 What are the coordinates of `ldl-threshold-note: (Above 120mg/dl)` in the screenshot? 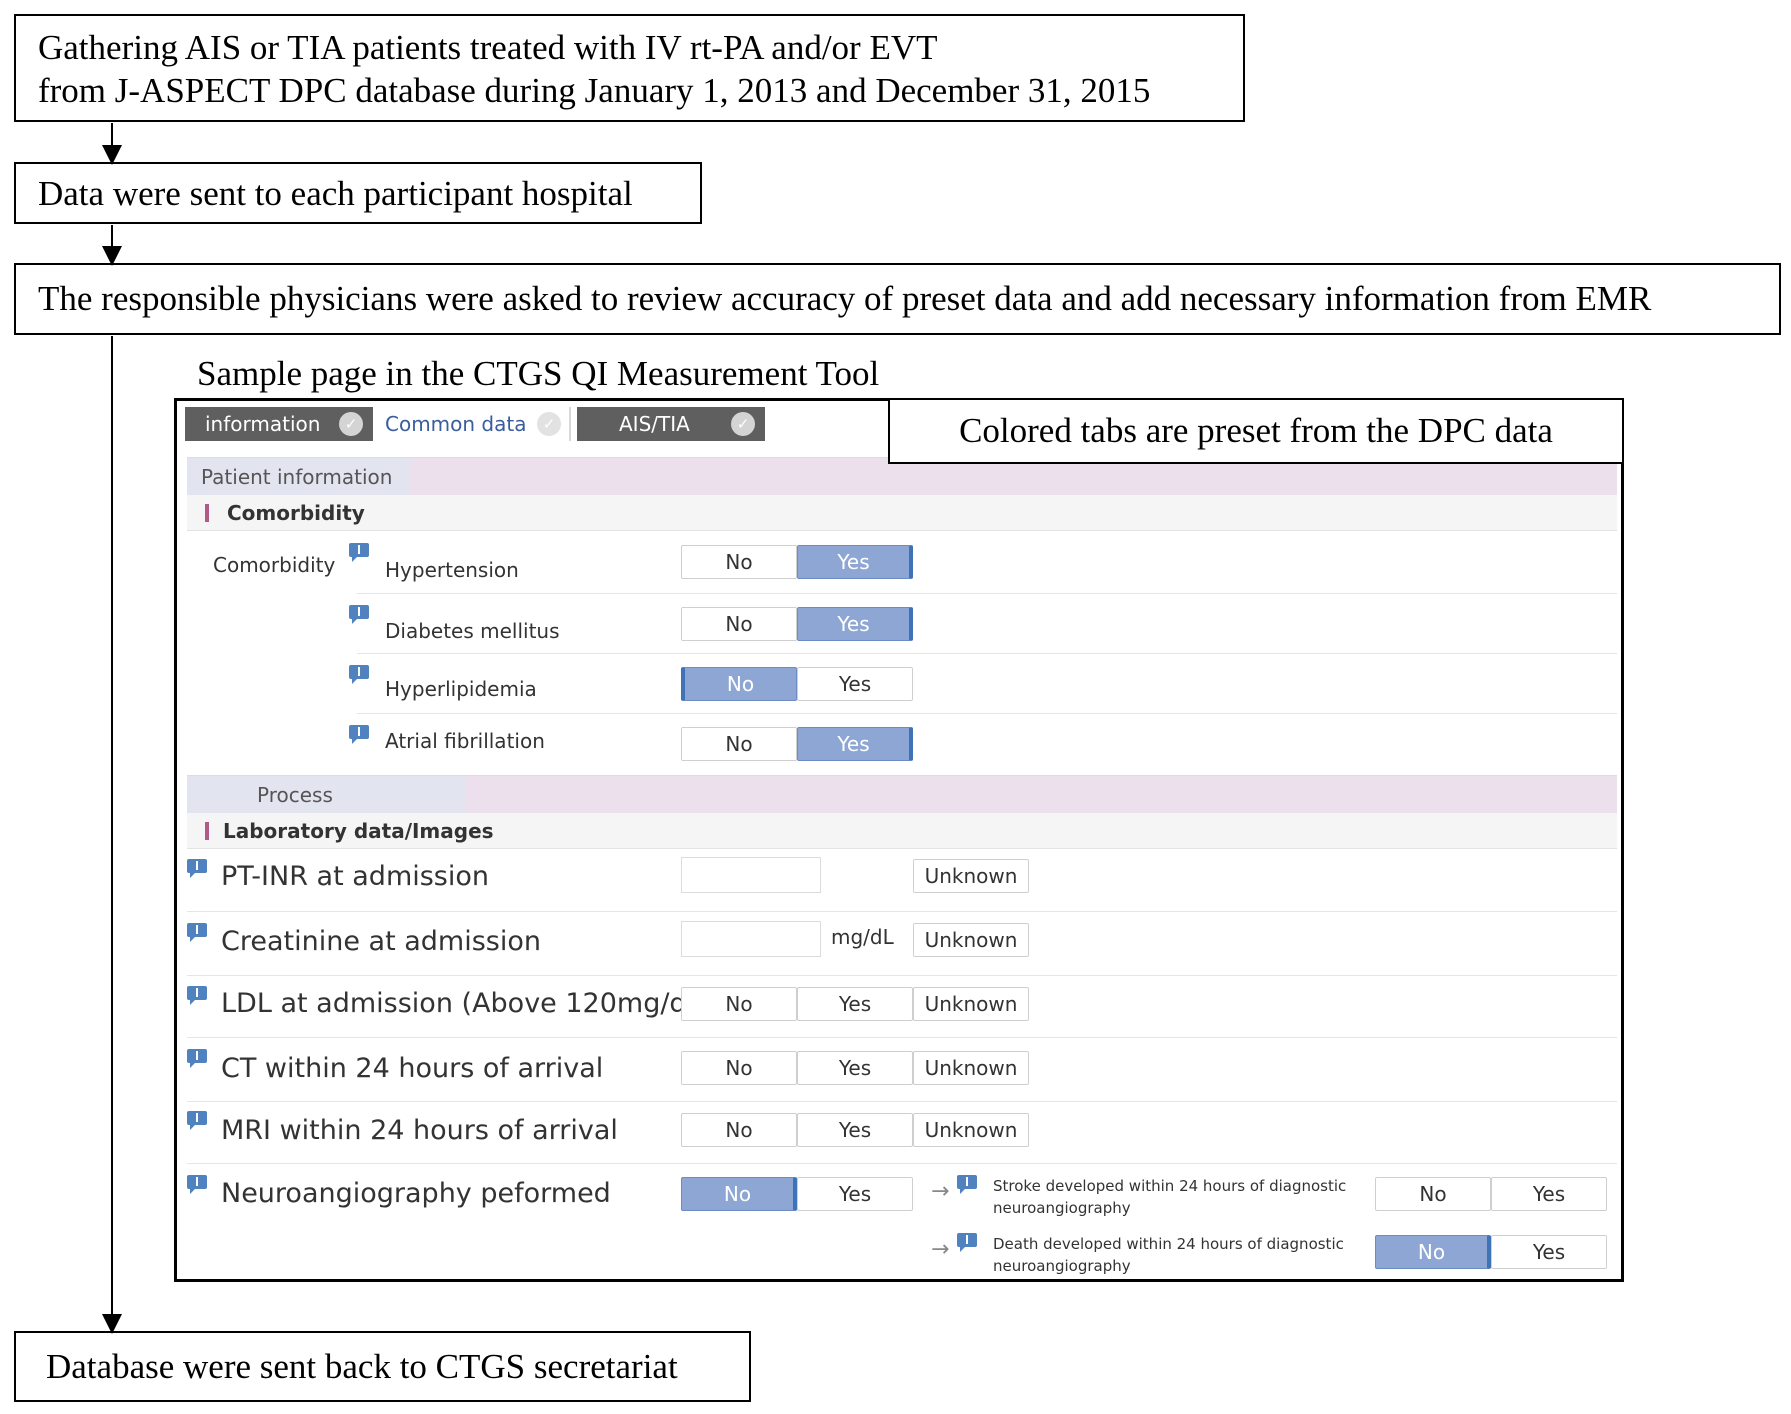 It's located at (583, 1003).